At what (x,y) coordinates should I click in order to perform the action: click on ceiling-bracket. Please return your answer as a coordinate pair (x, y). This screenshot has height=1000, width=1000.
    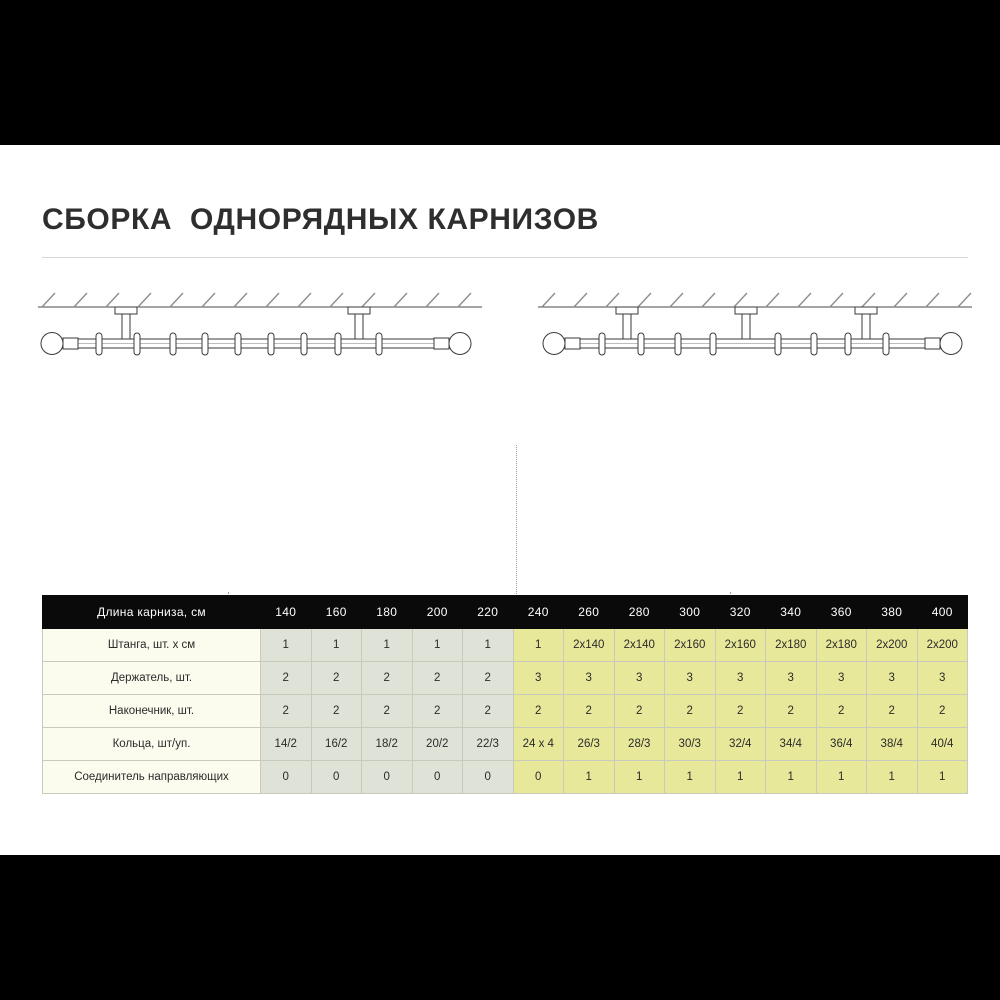
    Looking at the image, I should click on (866, 327).